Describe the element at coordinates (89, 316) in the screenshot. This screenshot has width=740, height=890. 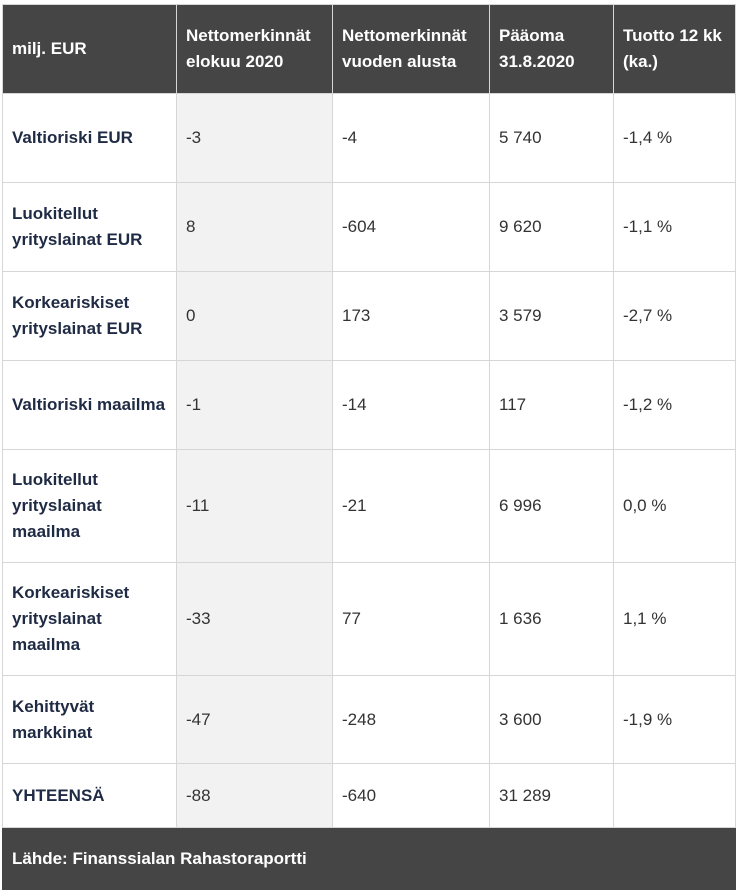
I see `row-label: Korkeariskiset yrityslainat EUR` at that location.